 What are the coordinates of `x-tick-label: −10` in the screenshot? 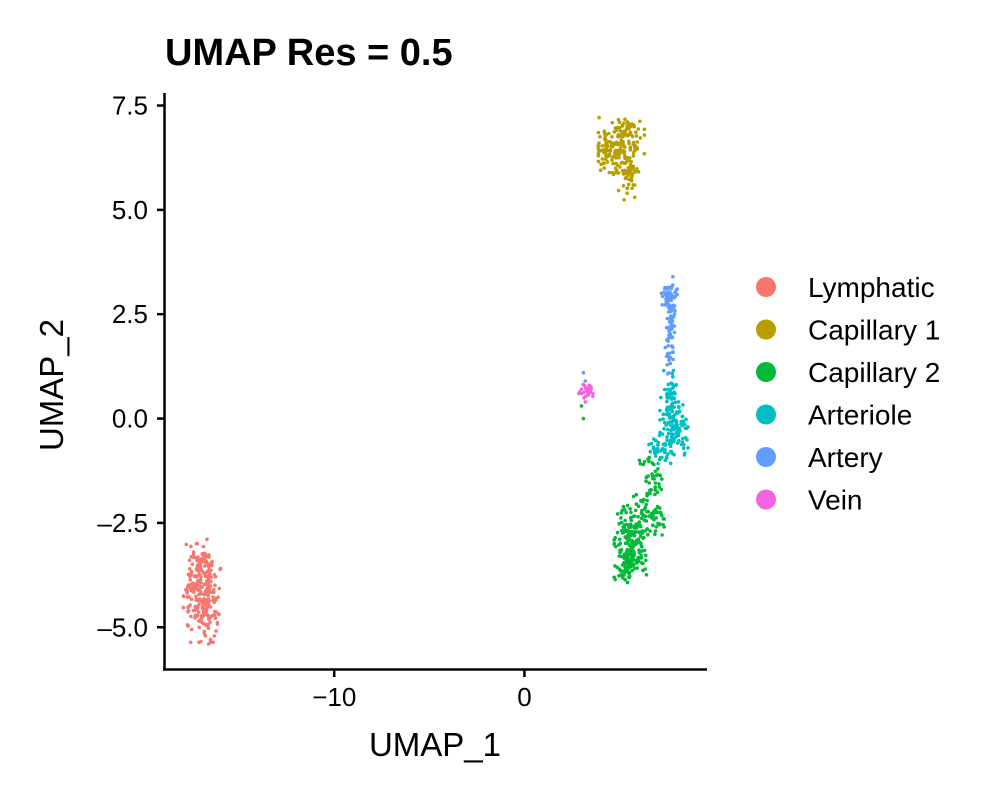 It's located at (334, 697).